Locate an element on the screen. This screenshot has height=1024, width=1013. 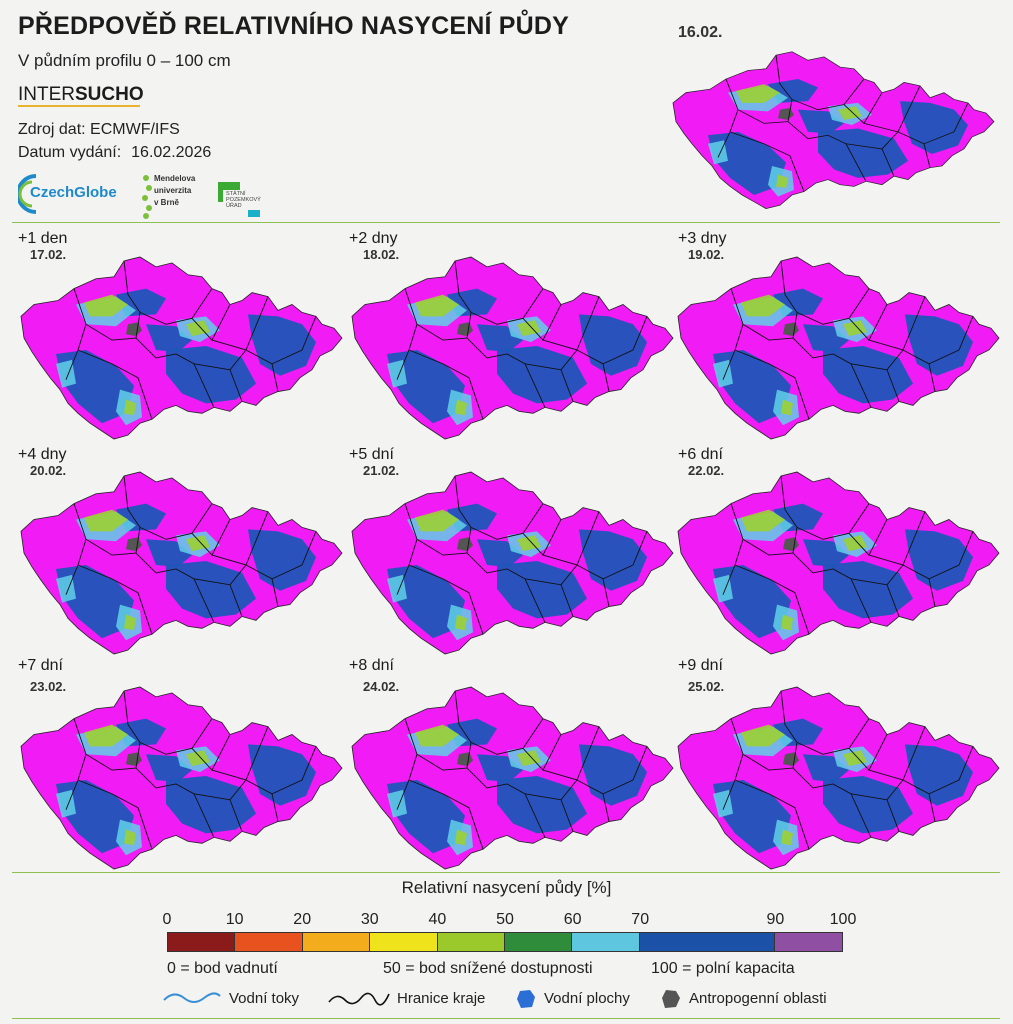
divider-legend is located at coordinates (506, 872).